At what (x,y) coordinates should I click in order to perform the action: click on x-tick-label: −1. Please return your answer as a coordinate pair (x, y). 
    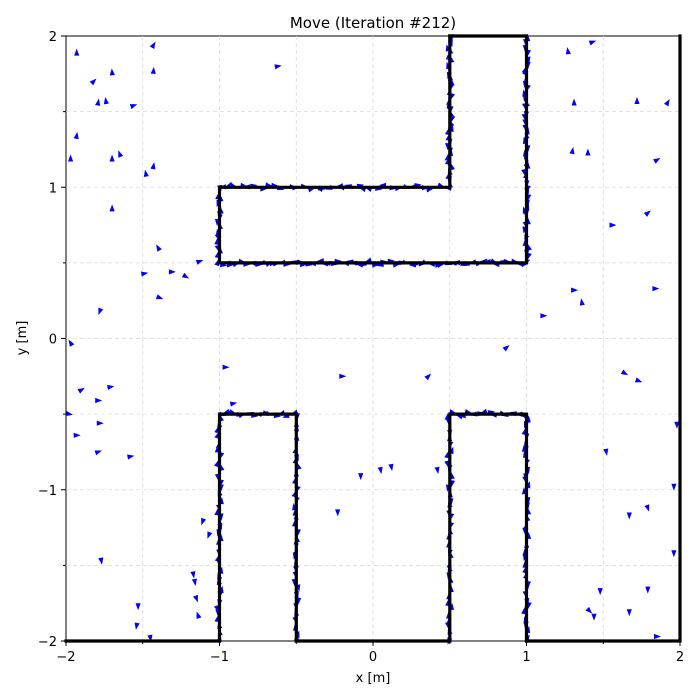
    Looking at the image, I should click on (219, 657).